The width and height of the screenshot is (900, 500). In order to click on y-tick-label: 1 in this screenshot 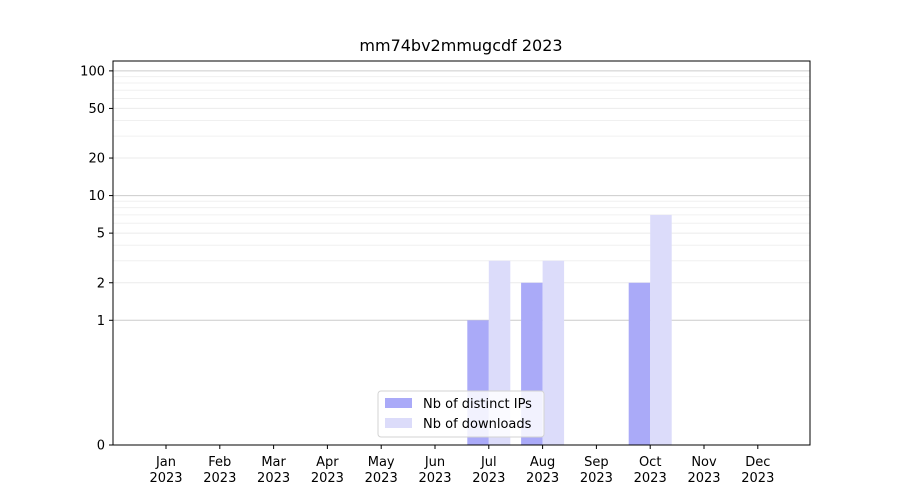, I will do `click(101, 321)`.